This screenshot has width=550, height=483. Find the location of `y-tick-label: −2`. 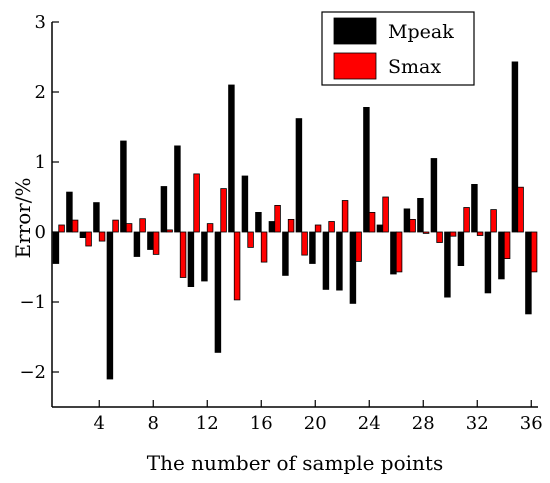

y-tick-label: −2 is located at coordinates (32, 372).